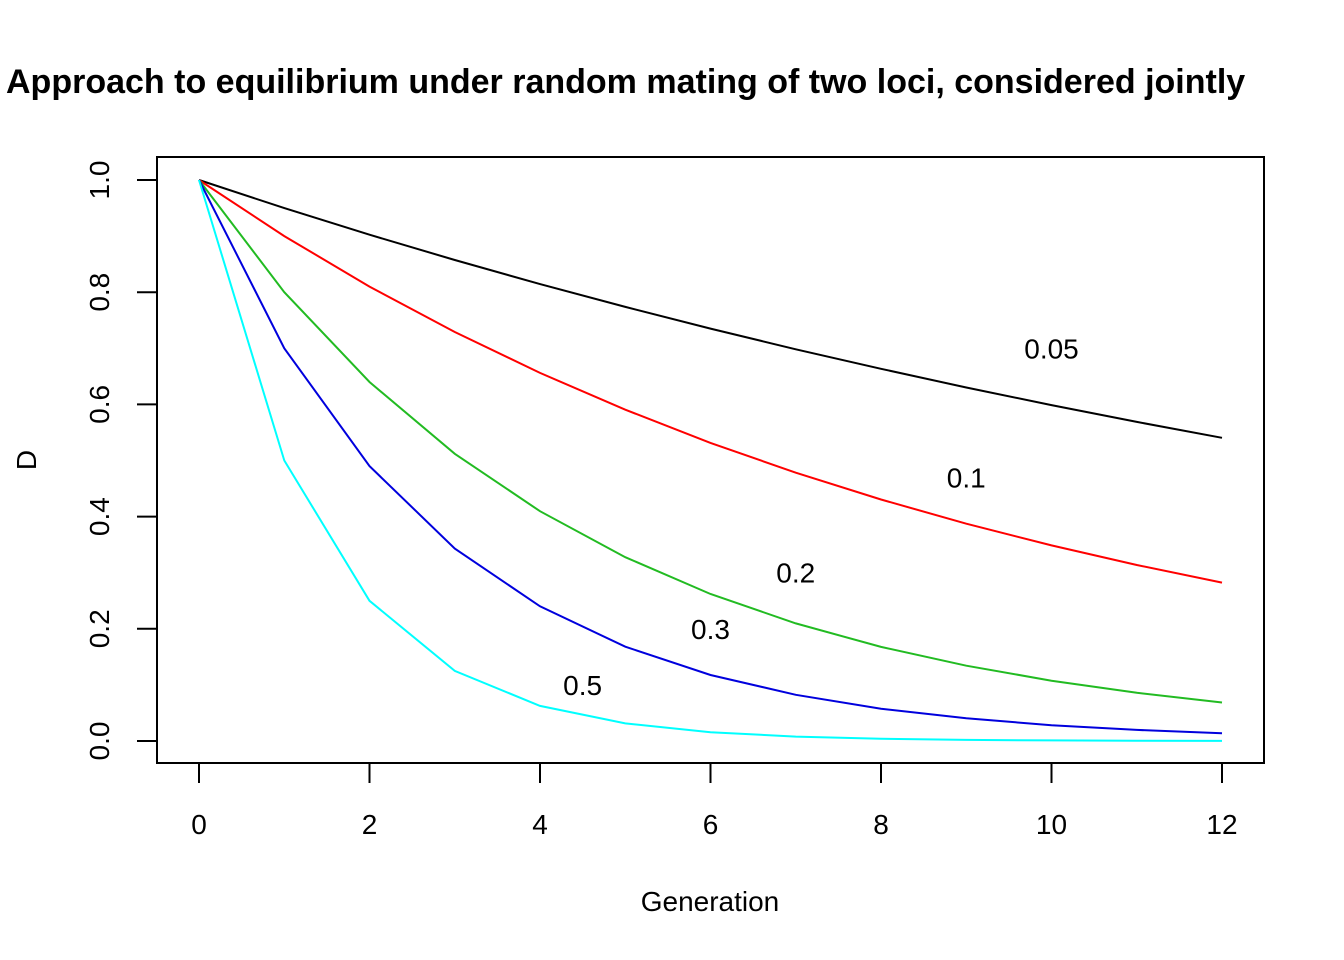 This screenshot has height=960, width=1344. I want to click on x-tick-label-0: 0, so click(199, 824).